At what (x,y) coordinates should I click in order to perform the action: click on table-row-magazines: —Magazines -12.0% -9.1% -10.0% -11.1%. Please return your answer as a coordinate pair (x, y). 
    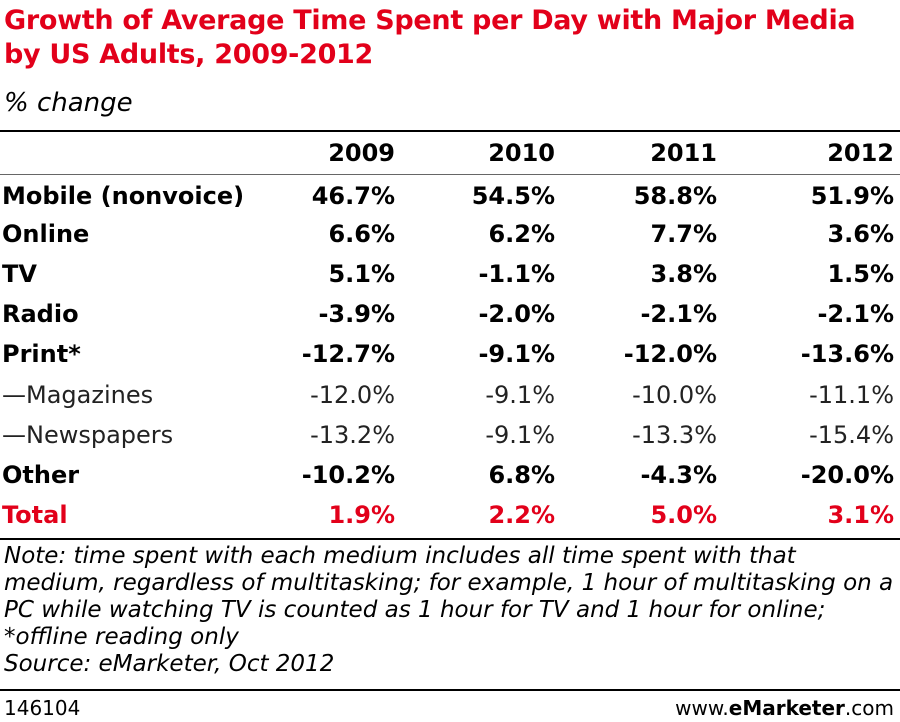
    Looking at the image, I should click on (450, 394).